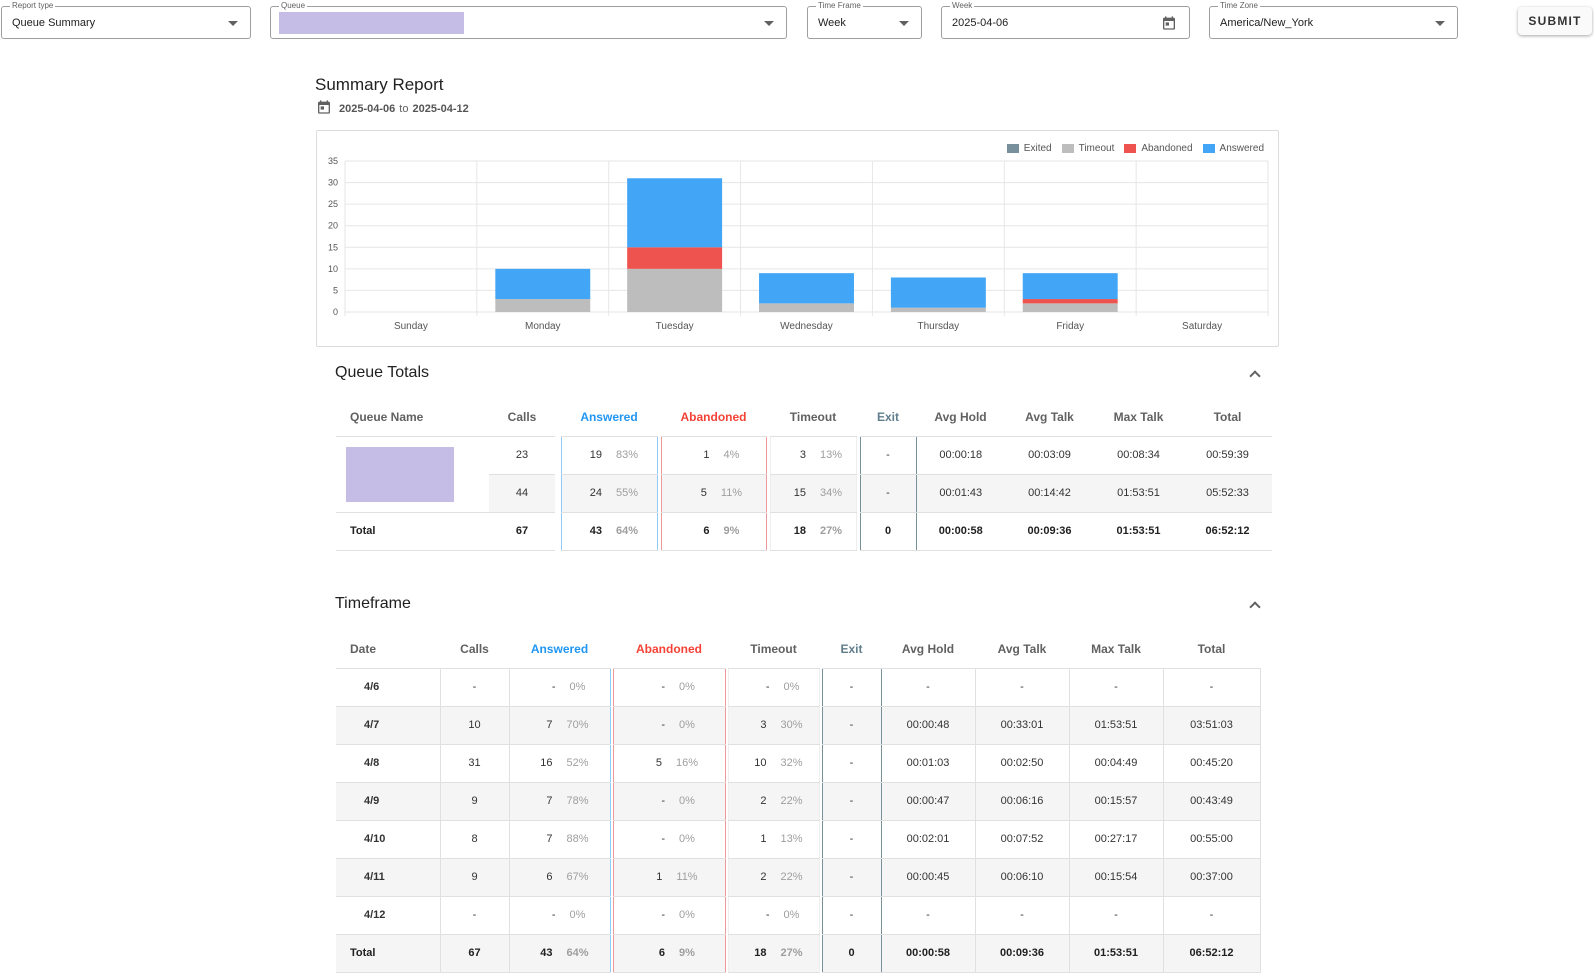 The height and width of the screenshot is (979, 1594). Describe the element at coordinates (1158, 148) in the screenshot. I see `legend-item-abandoned: Abandoned` at that location.